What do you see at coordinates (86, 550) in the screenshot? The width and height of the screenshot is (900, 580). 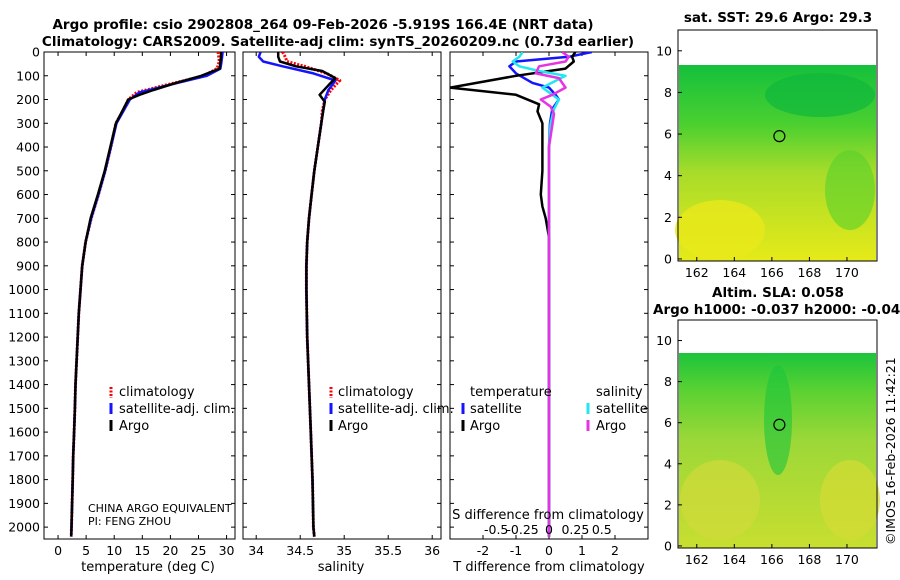 I see `x-tick-label: 5` at bounding box center [86, 550].